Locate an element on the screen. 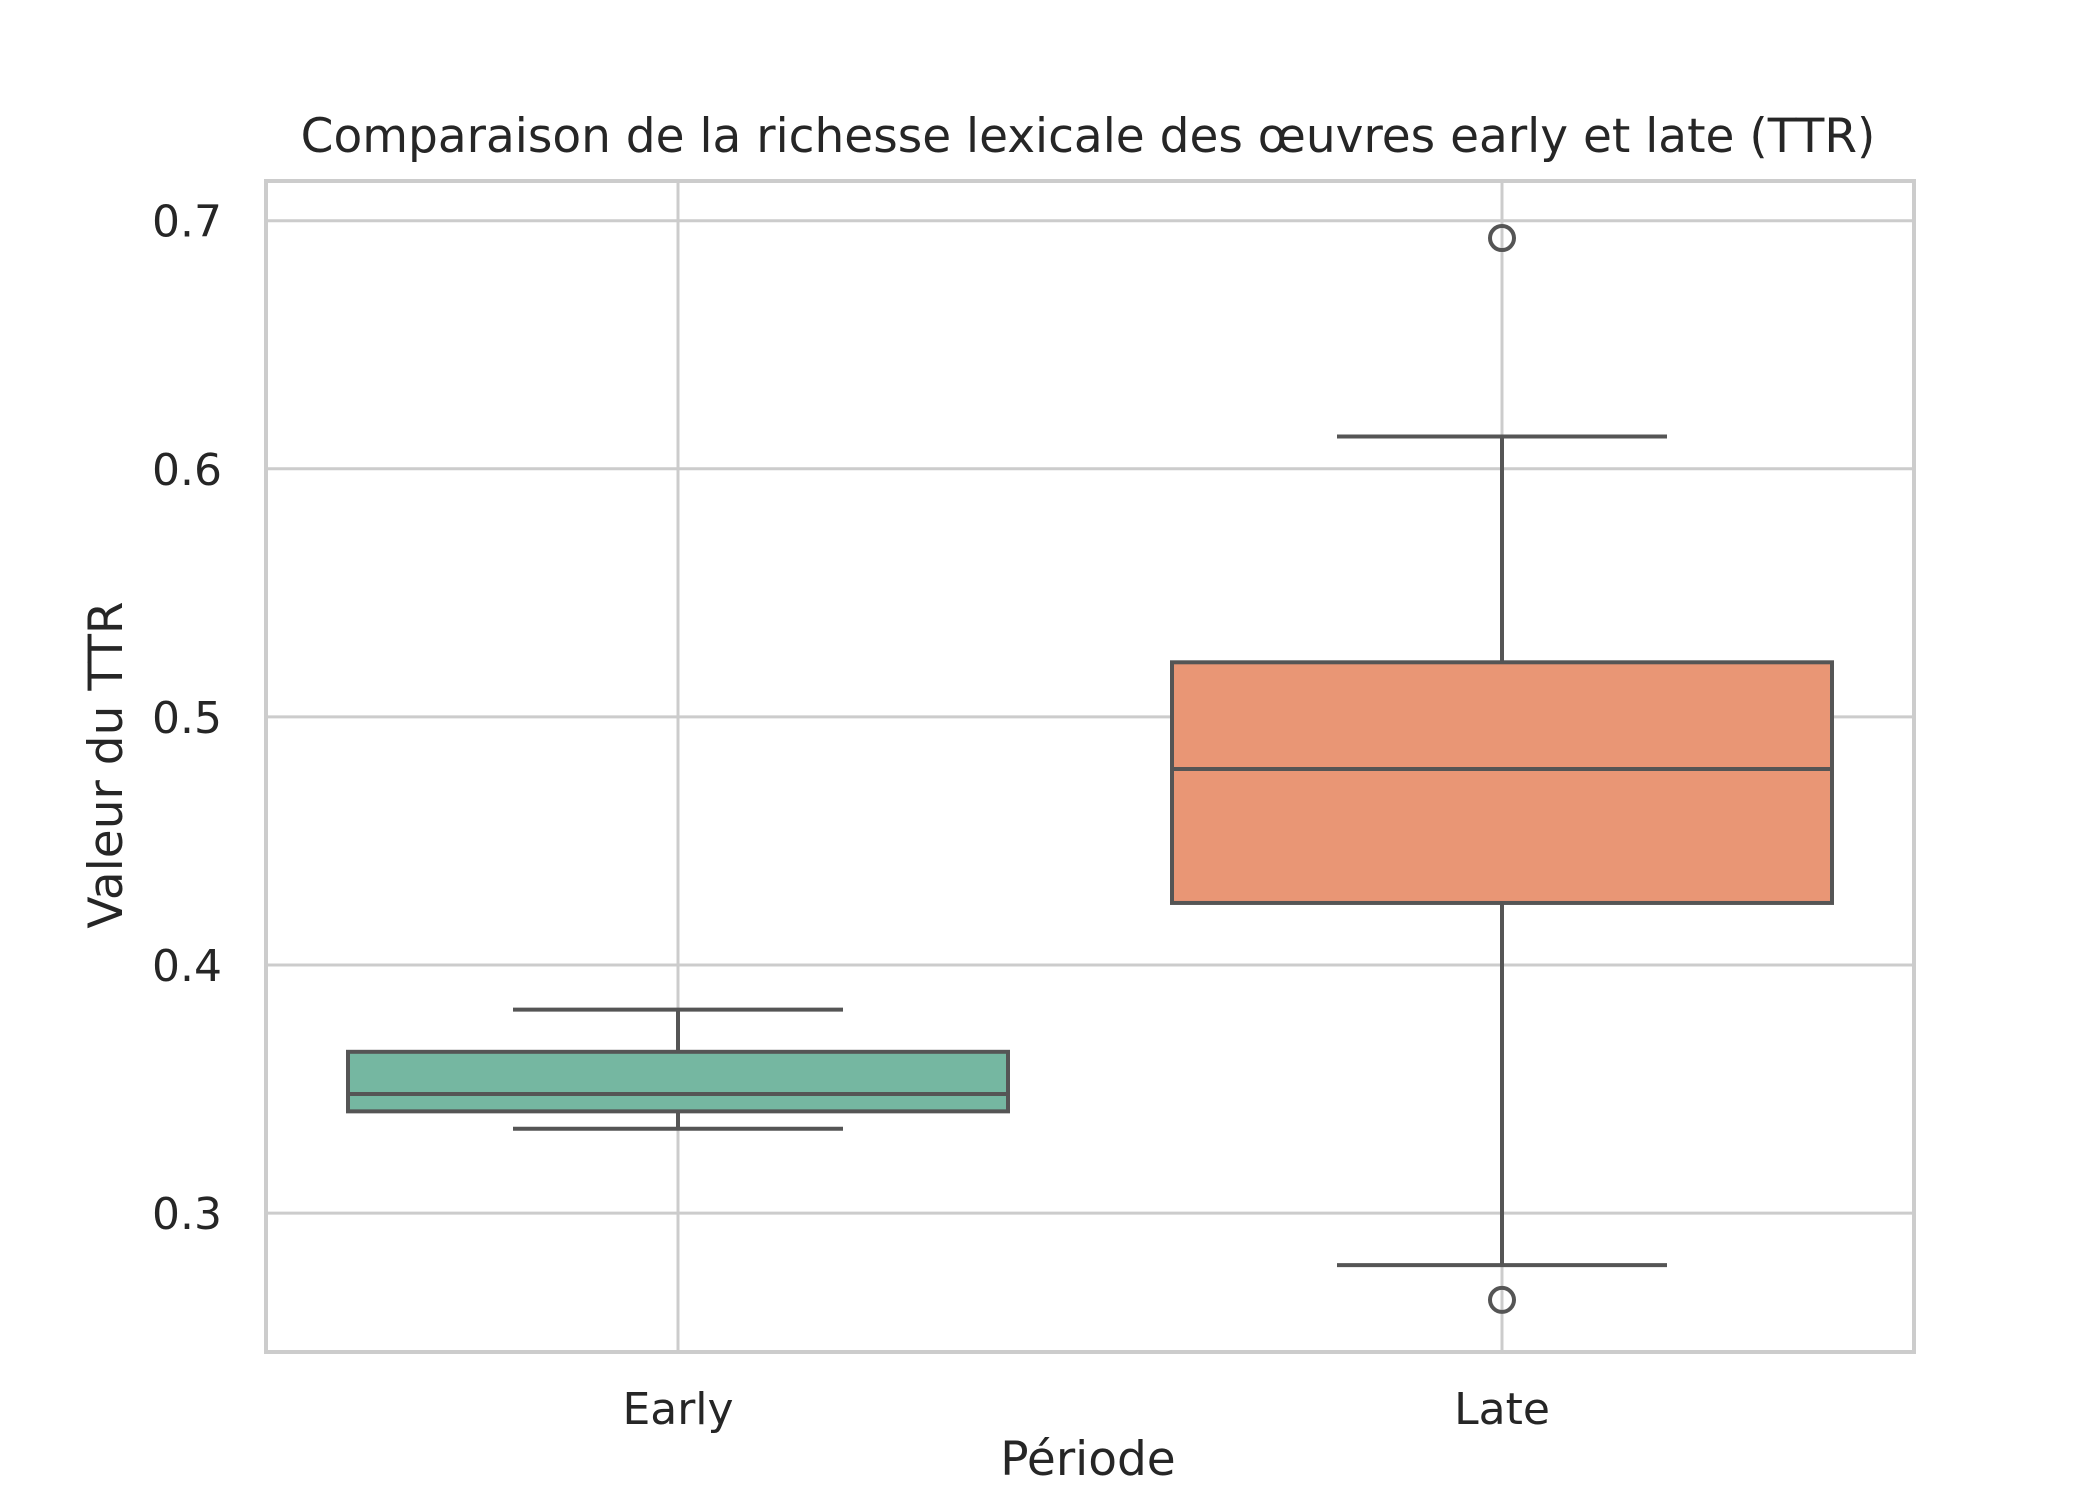  x-tick-label: Early is located at coordinates (677, 1409).